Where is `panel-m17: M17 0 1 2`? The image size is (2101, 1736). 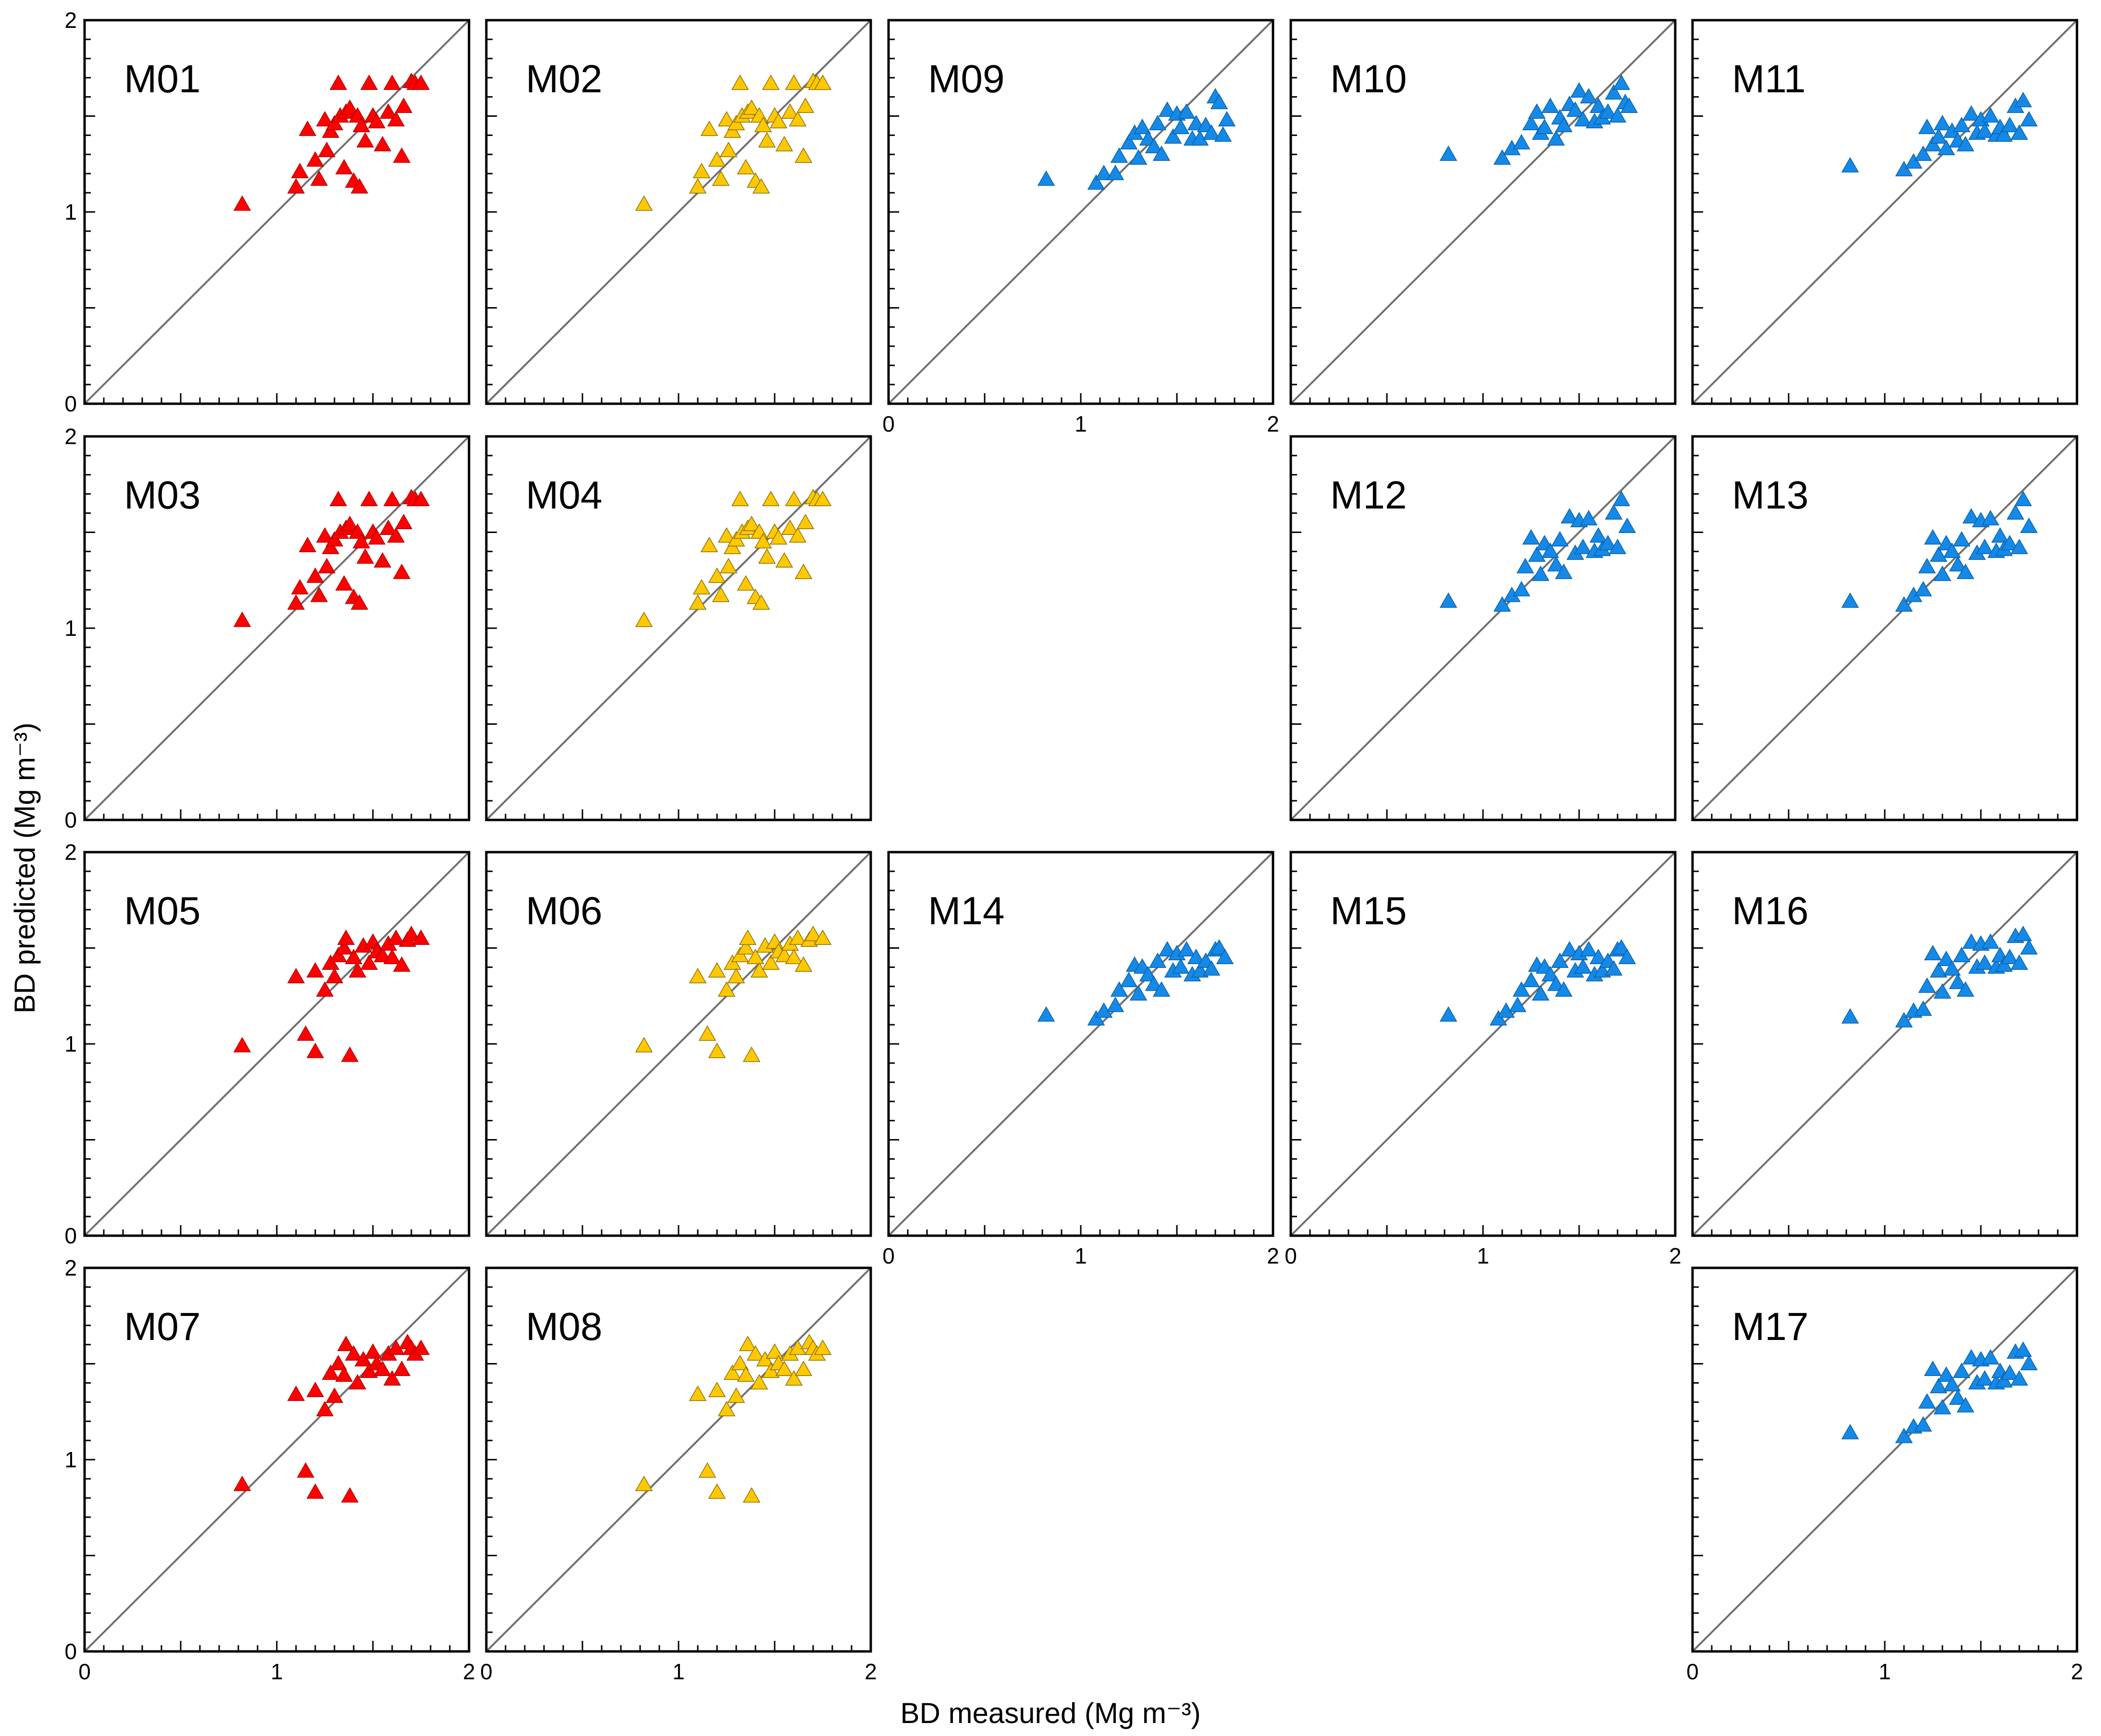
panel-m17: M17 0 1 2 is located at coordinates (1884, 1475).